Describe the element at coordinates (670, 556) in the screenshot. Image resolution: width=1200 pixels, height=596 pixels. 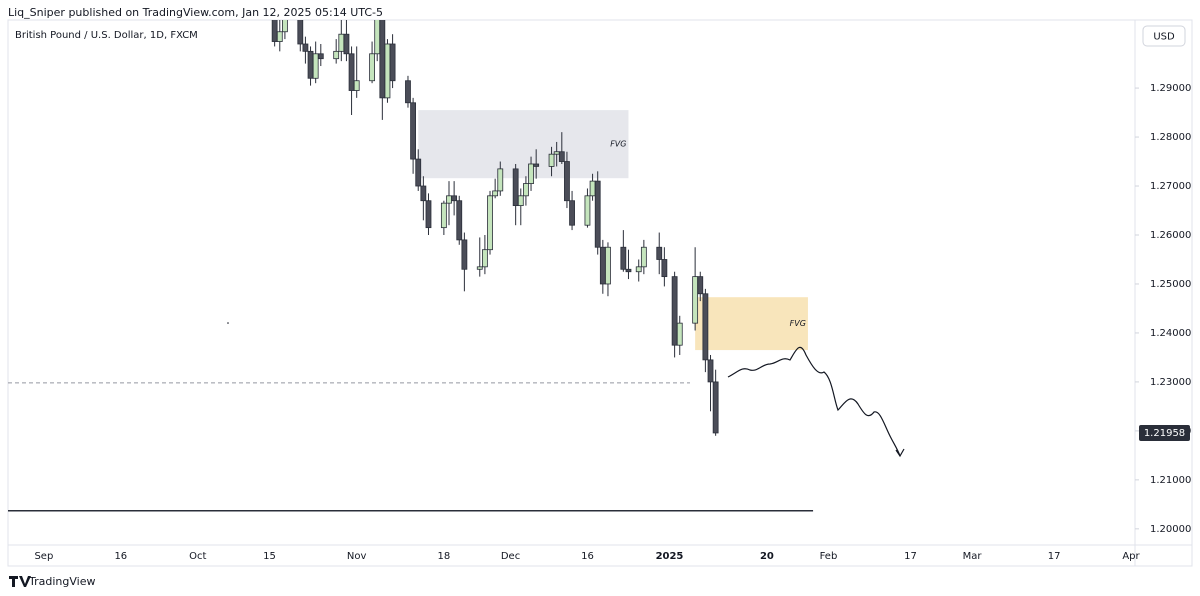
I see `x-tick-label: 2025` at that location.